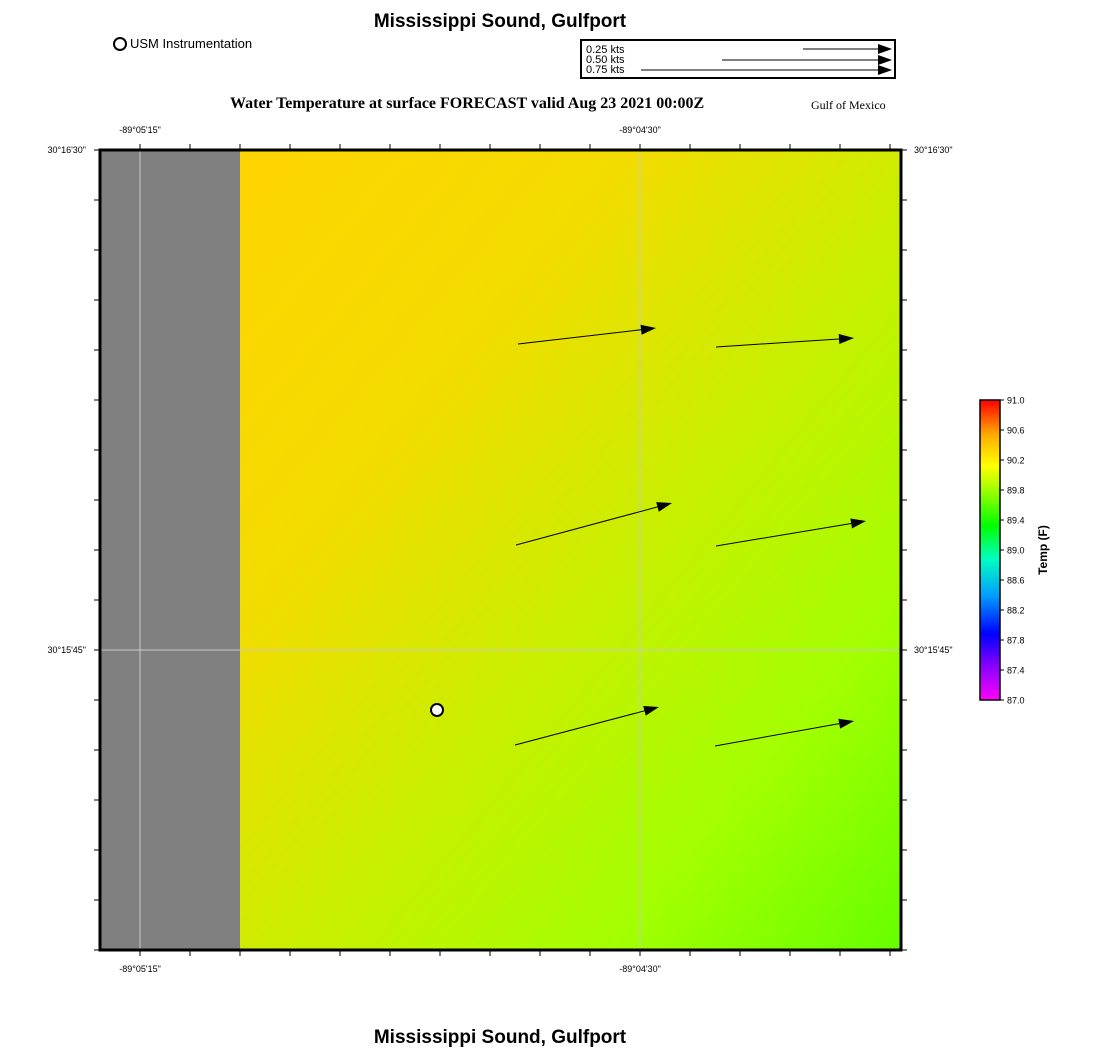  Describe the element at coordinates (690, 535) in the screenshot. I see `current-vectors` at that location.